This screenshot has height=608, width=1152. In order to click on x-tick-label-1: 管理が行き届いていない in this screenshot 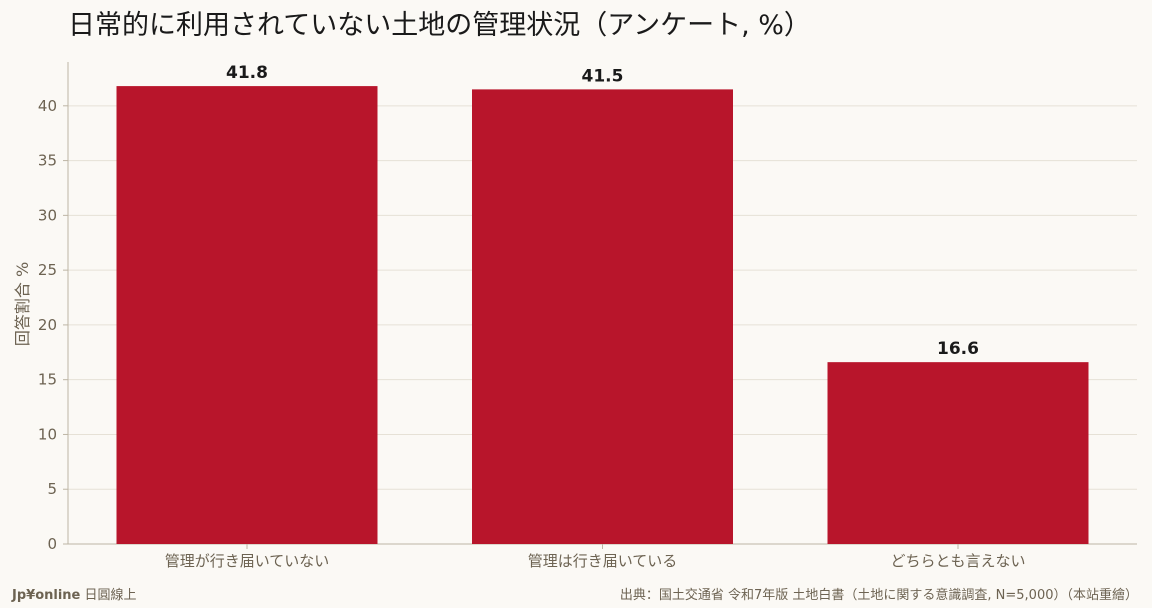, I will do `click(247, 561)`.